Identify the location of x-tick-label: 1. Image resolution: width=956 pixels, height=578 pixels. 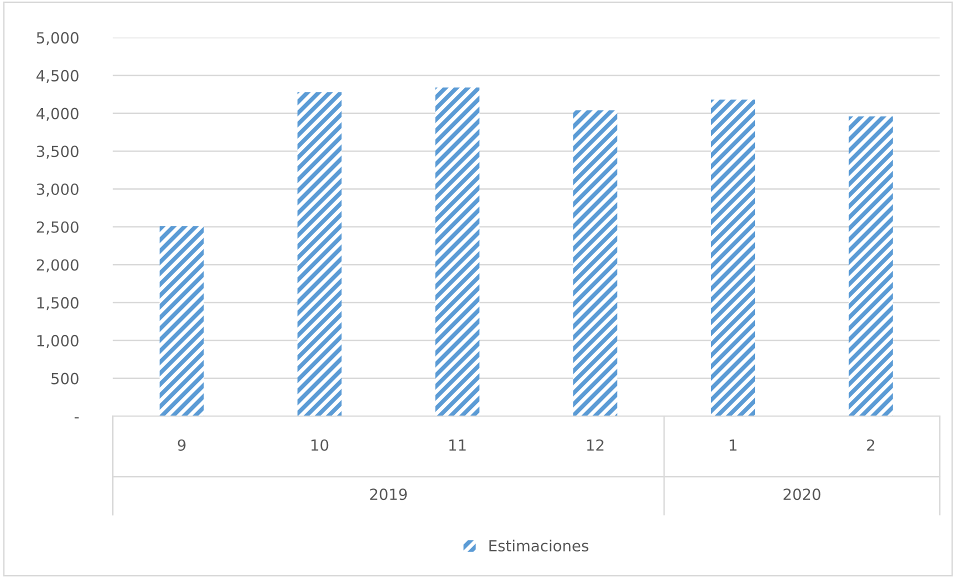
(733, 445).